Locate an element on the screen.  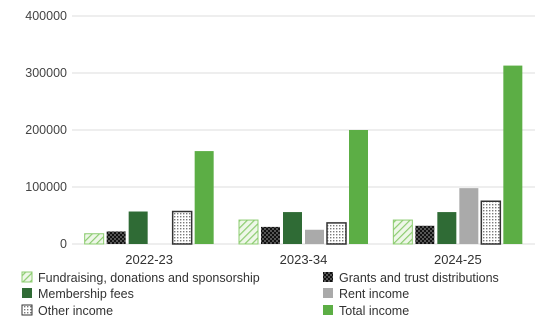
y-tick-label: 200000 is located at coordinates (46, 130).